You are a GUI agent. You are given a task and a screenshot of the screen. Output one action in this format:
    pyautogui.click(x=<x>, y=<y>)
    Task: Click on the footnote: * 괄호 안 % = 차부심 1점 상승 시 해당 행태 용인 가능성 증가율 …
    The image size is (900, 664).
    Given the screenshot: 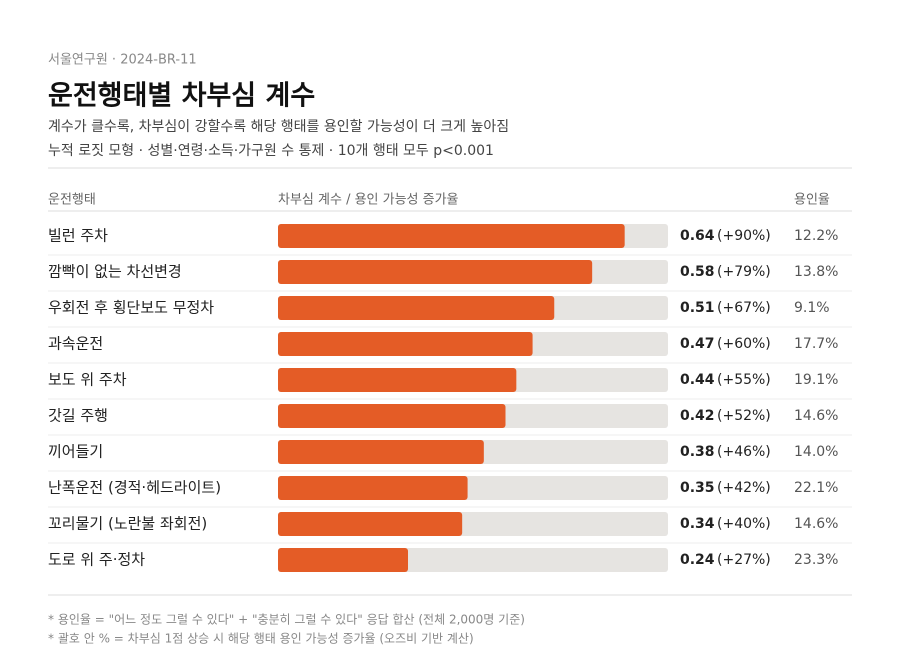 What is the action you would take?
    pyautogui.click(x=261, y=638)
    